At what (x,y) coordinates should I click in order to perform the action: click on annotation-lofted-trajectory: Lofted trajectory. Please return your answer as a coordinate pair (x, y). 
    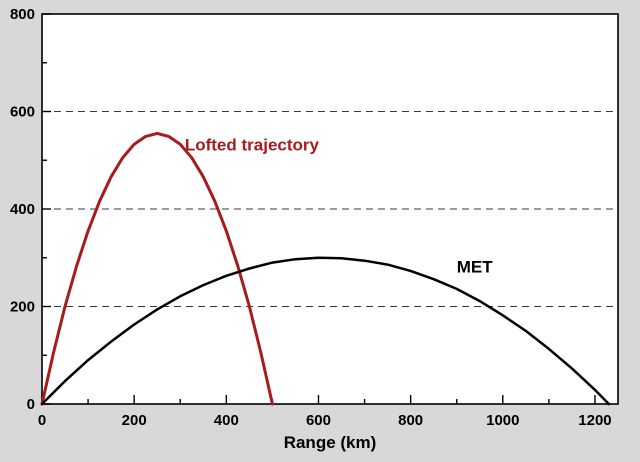
    Looking at the image, I should click on (252, 145).